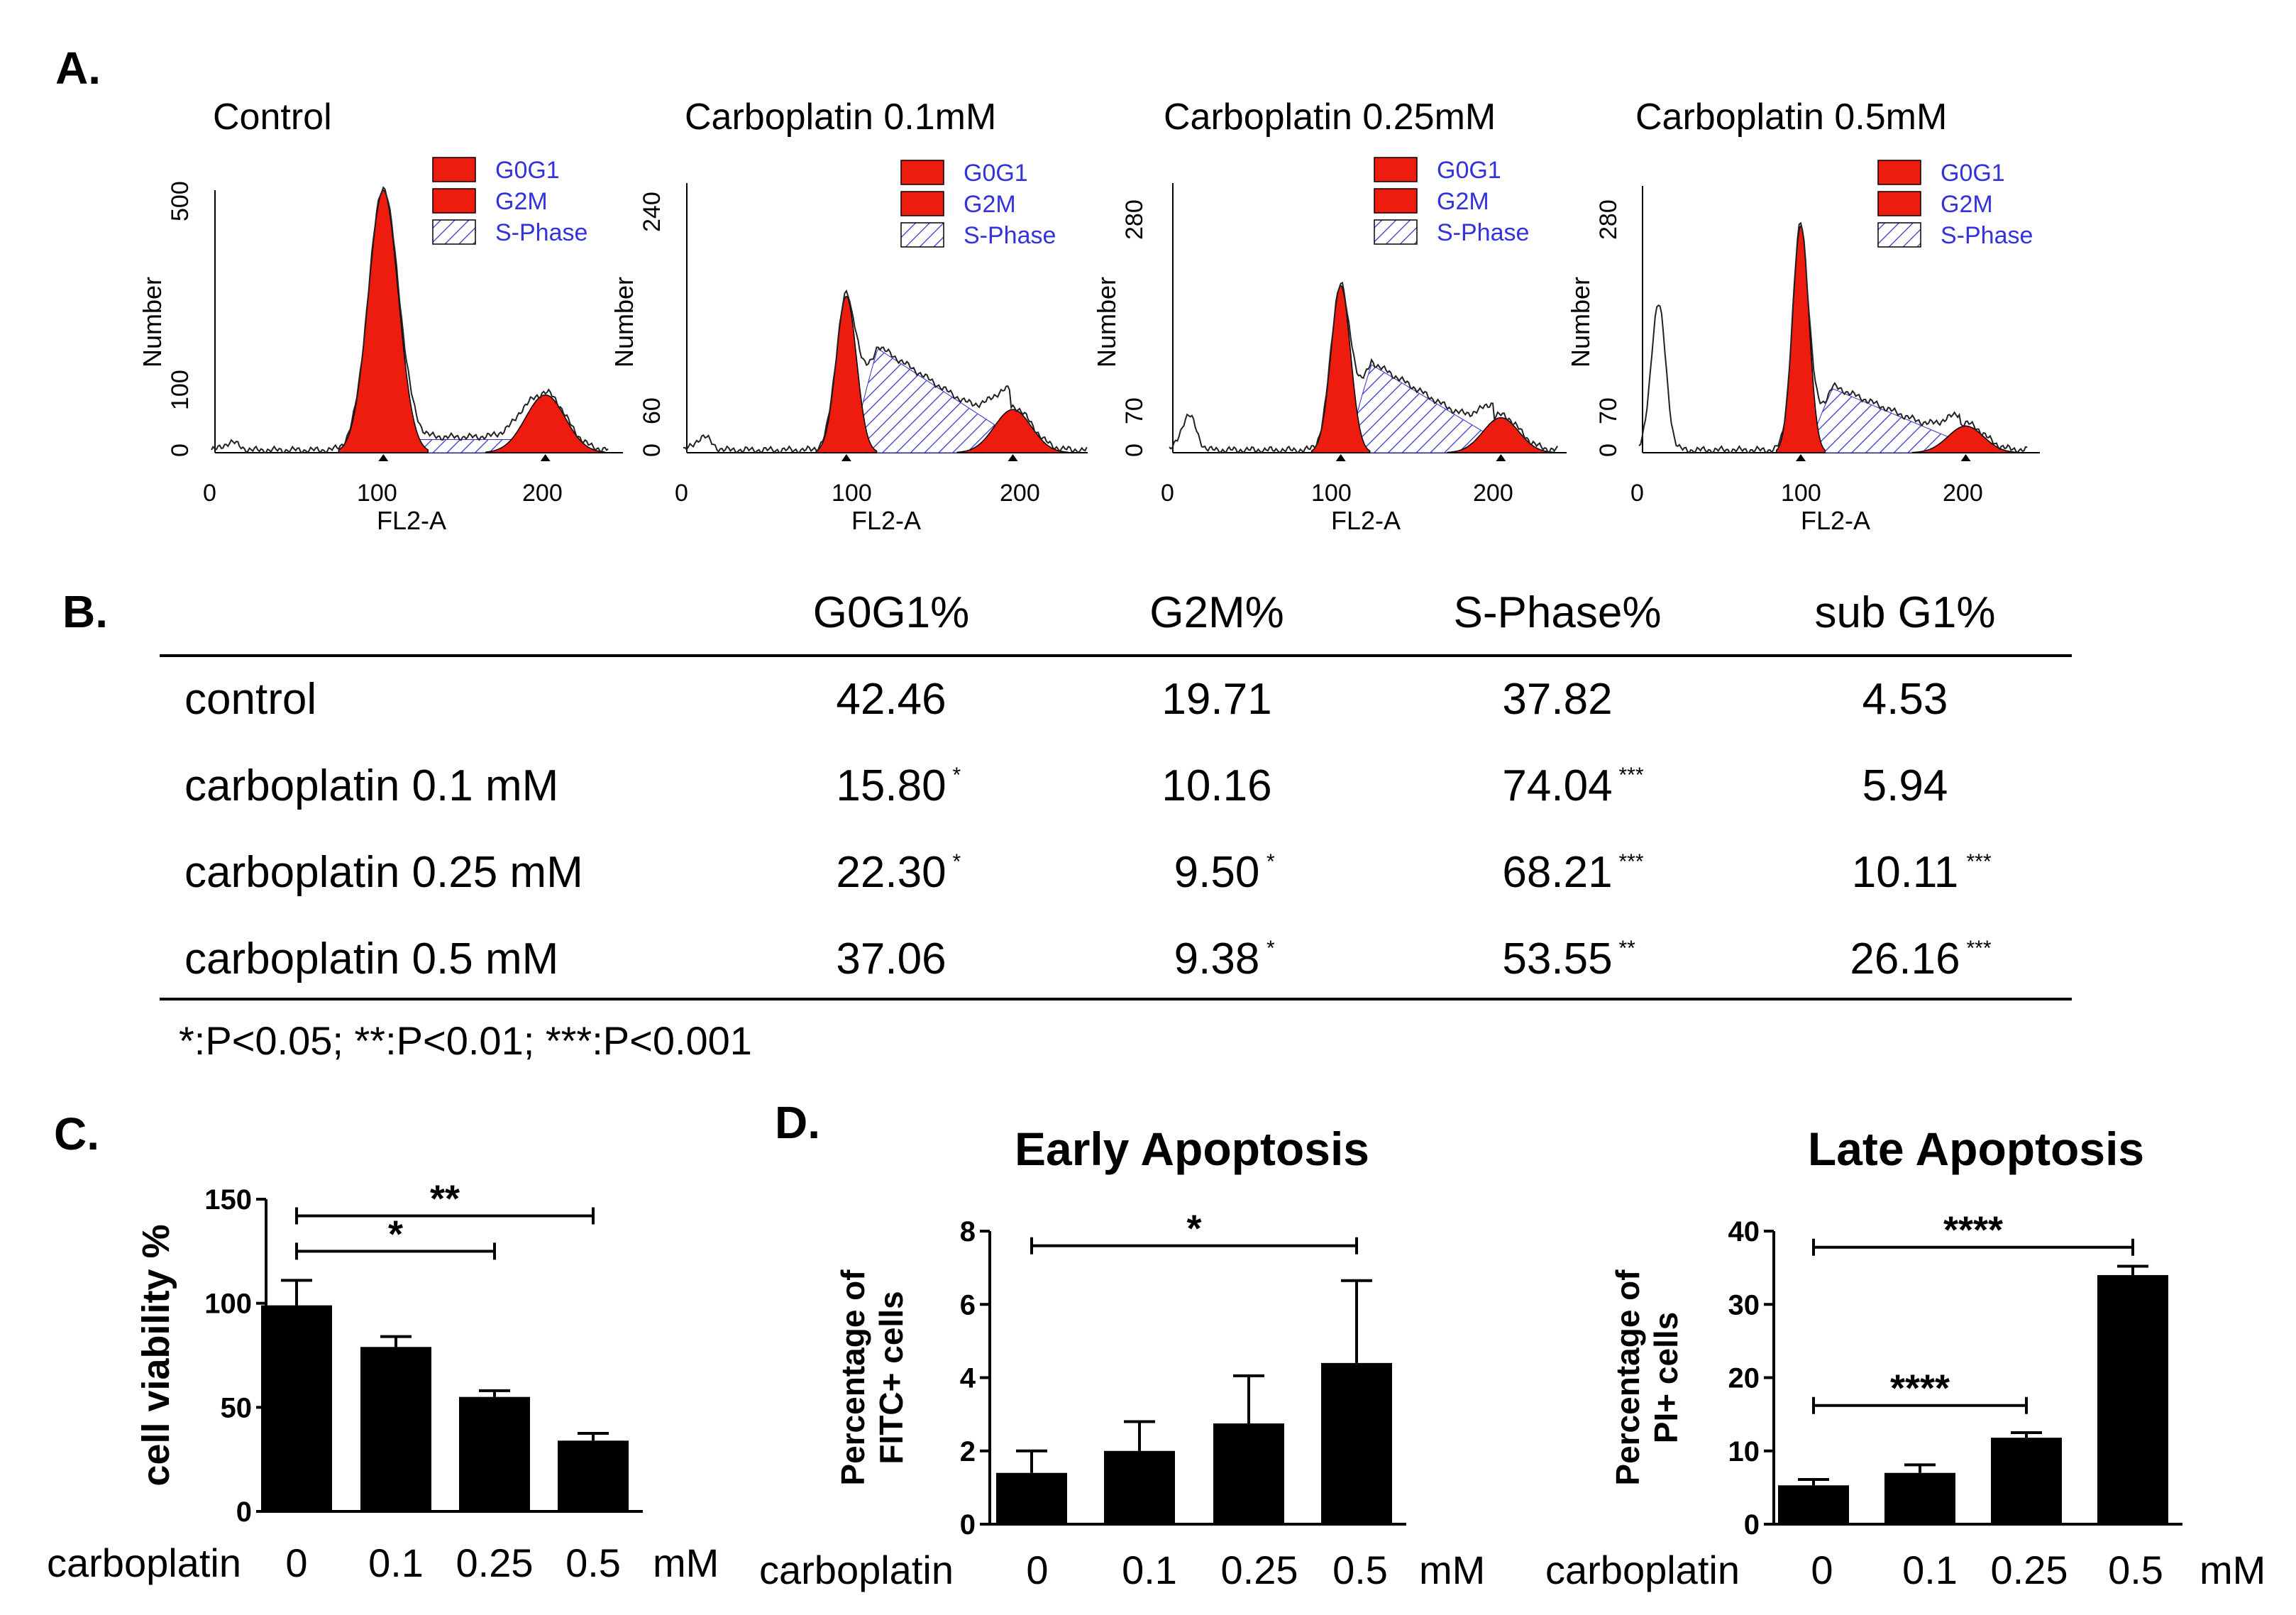  Describe the element at coordinates (957, 861) in the screenshot. I see `table-cell-significance: *` at that location.